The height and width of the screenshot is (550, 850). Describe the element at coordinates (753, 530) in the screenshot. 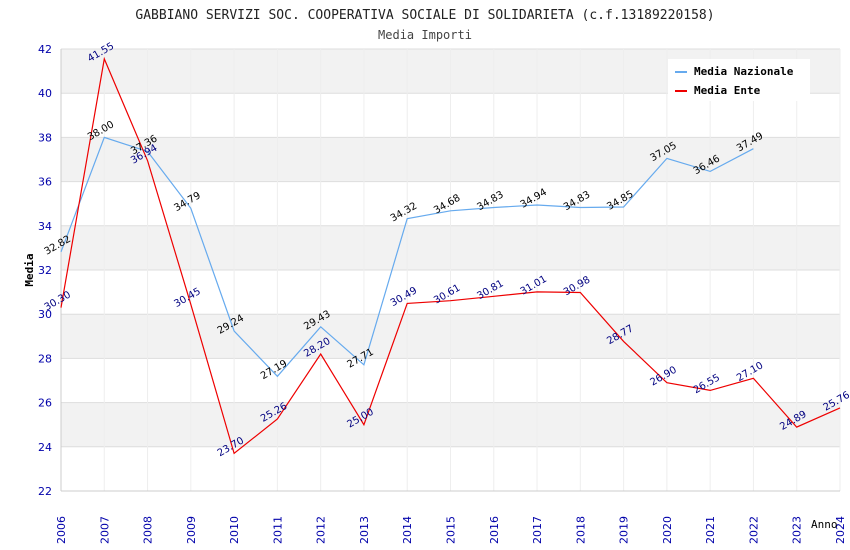

I see `x-tick-label: 2022` at that location.